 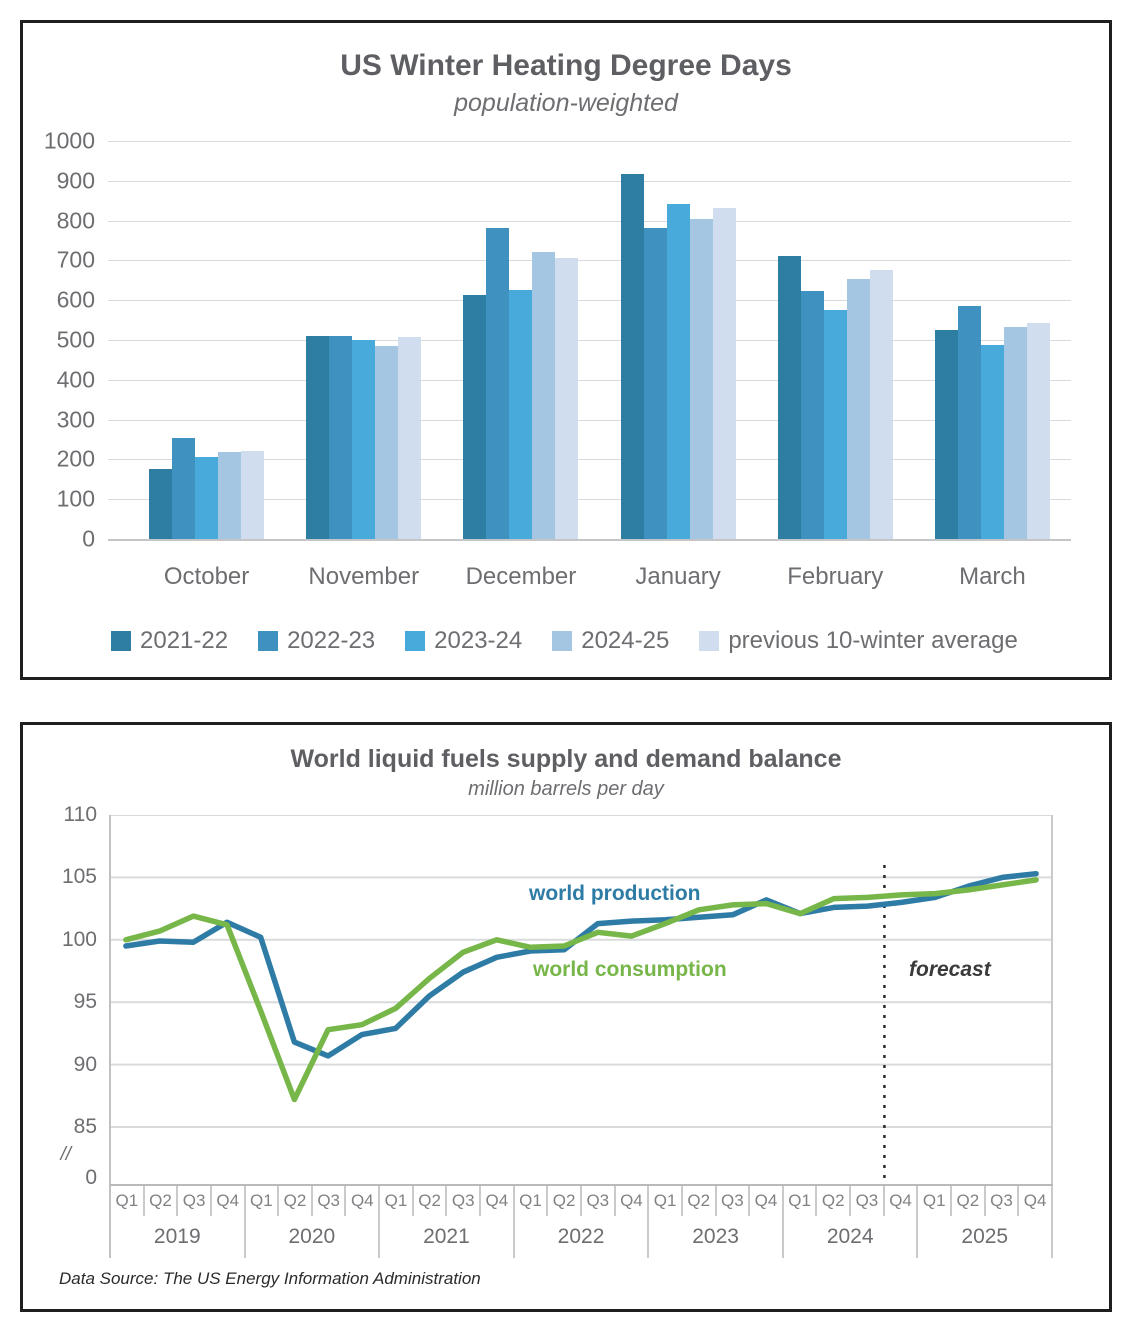 I want to click on x-tick-label: February, so click(x=835, y=576).